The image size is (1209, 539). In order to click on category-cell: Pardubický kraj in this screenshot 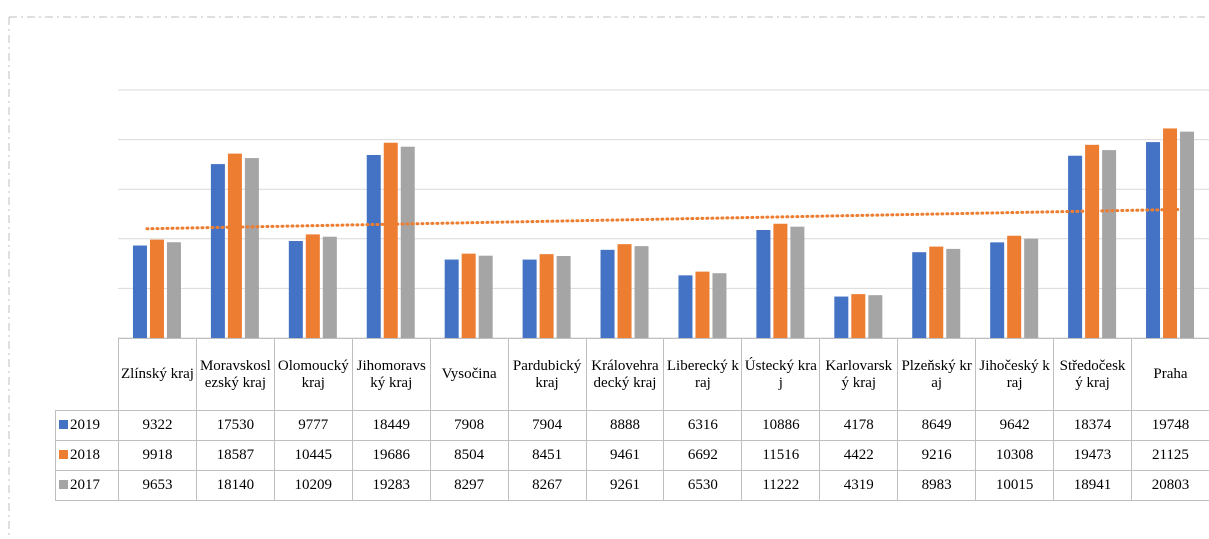, I will do `click(547, 374)`.